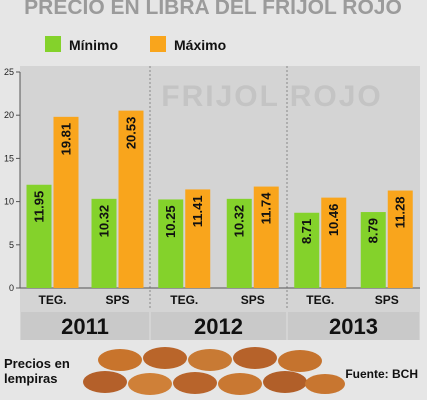  What do you see at coordinates (266, 208) in the screenshot?
I see `value-label: 11.74` at bounding box center [266, 208].